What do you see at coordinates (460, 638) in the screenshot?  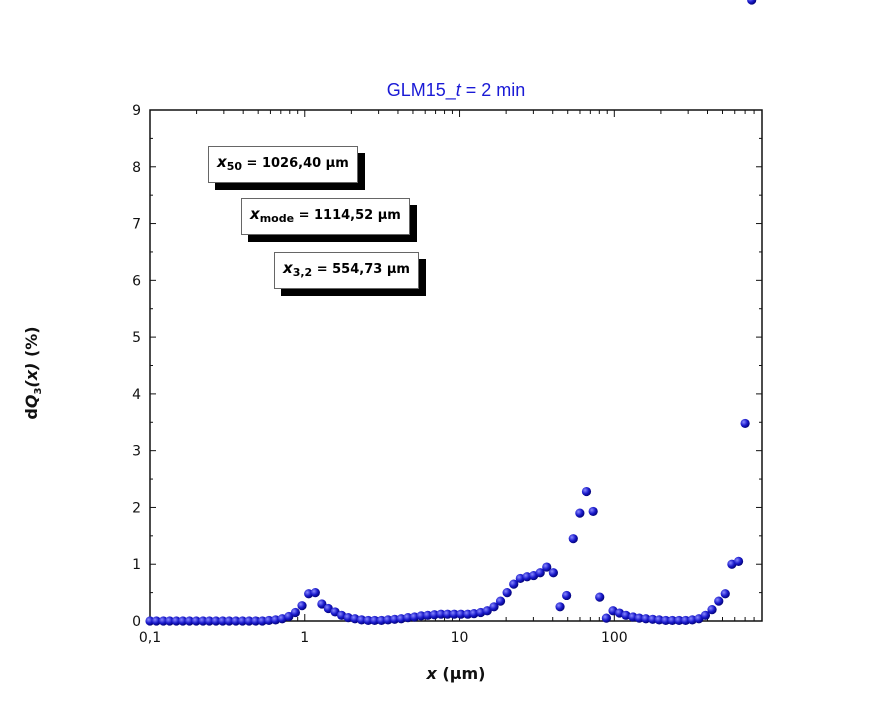 I see `x-tick-label: 10` at bounding box center [460, 638].